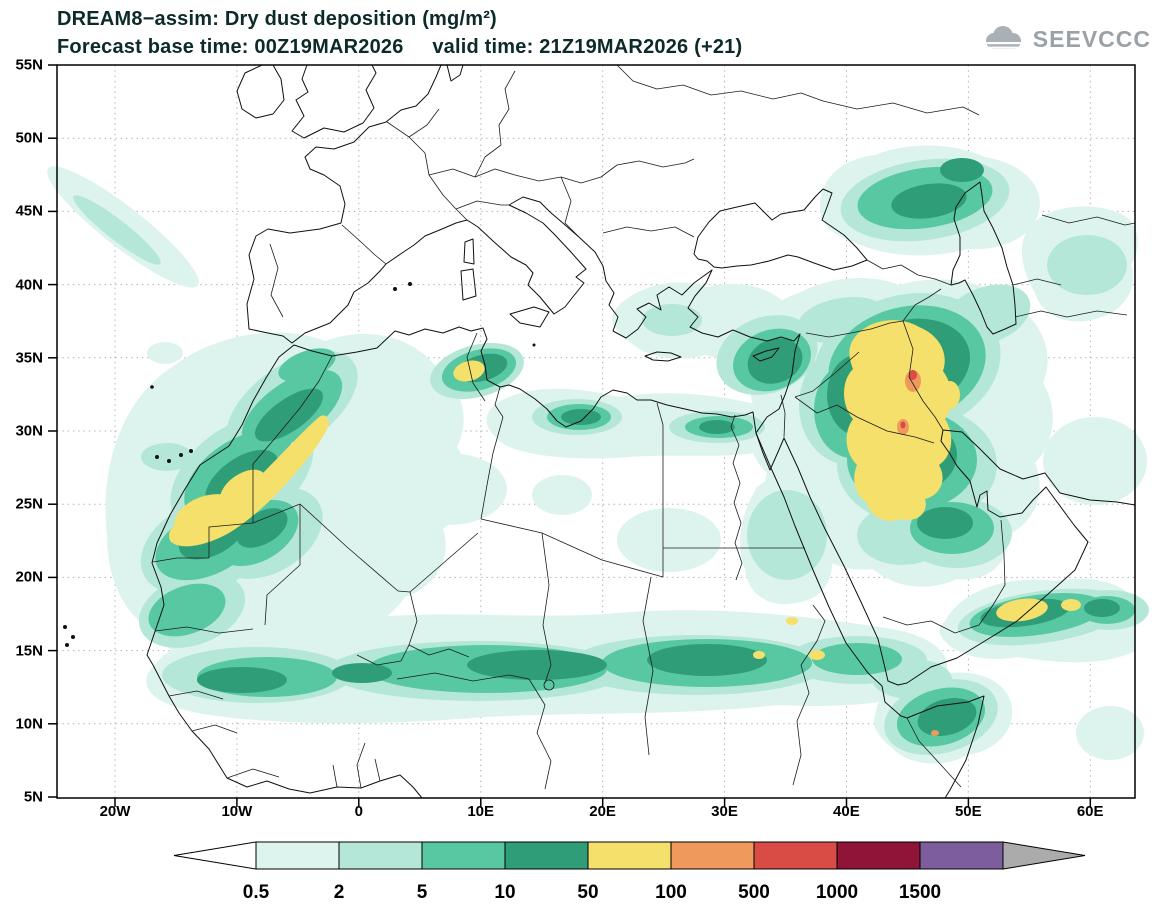  What do you see at coordinates (358, 811) in the screenshot?
I see `lon-tick-label: 0` at bounding box center [358, 811].